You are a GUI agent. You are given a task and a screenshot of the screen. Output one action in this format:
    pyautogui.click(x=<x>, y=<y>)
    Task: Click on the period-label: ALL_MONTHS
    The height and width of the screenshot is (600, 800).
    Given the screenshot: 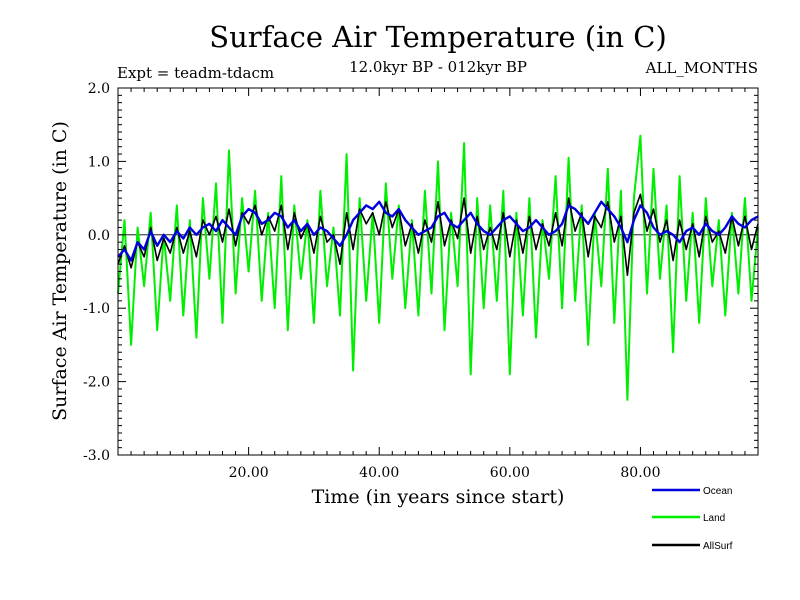 What is the action you would take?
    pyautogui.click(x=701, y=68)
    